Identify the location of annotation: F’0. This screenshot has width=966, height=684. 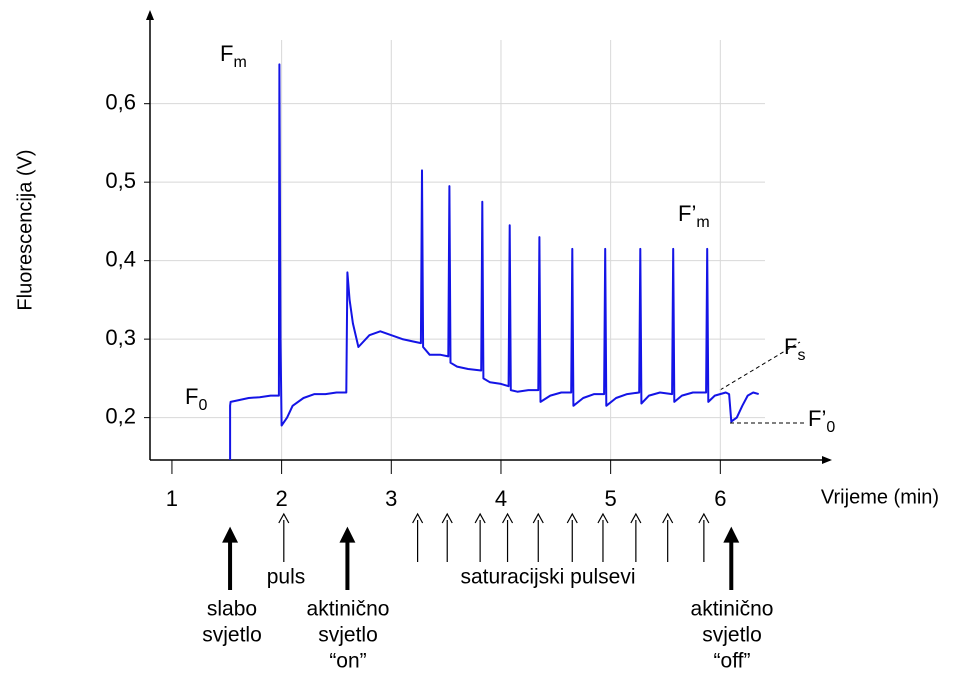
(821, 421).